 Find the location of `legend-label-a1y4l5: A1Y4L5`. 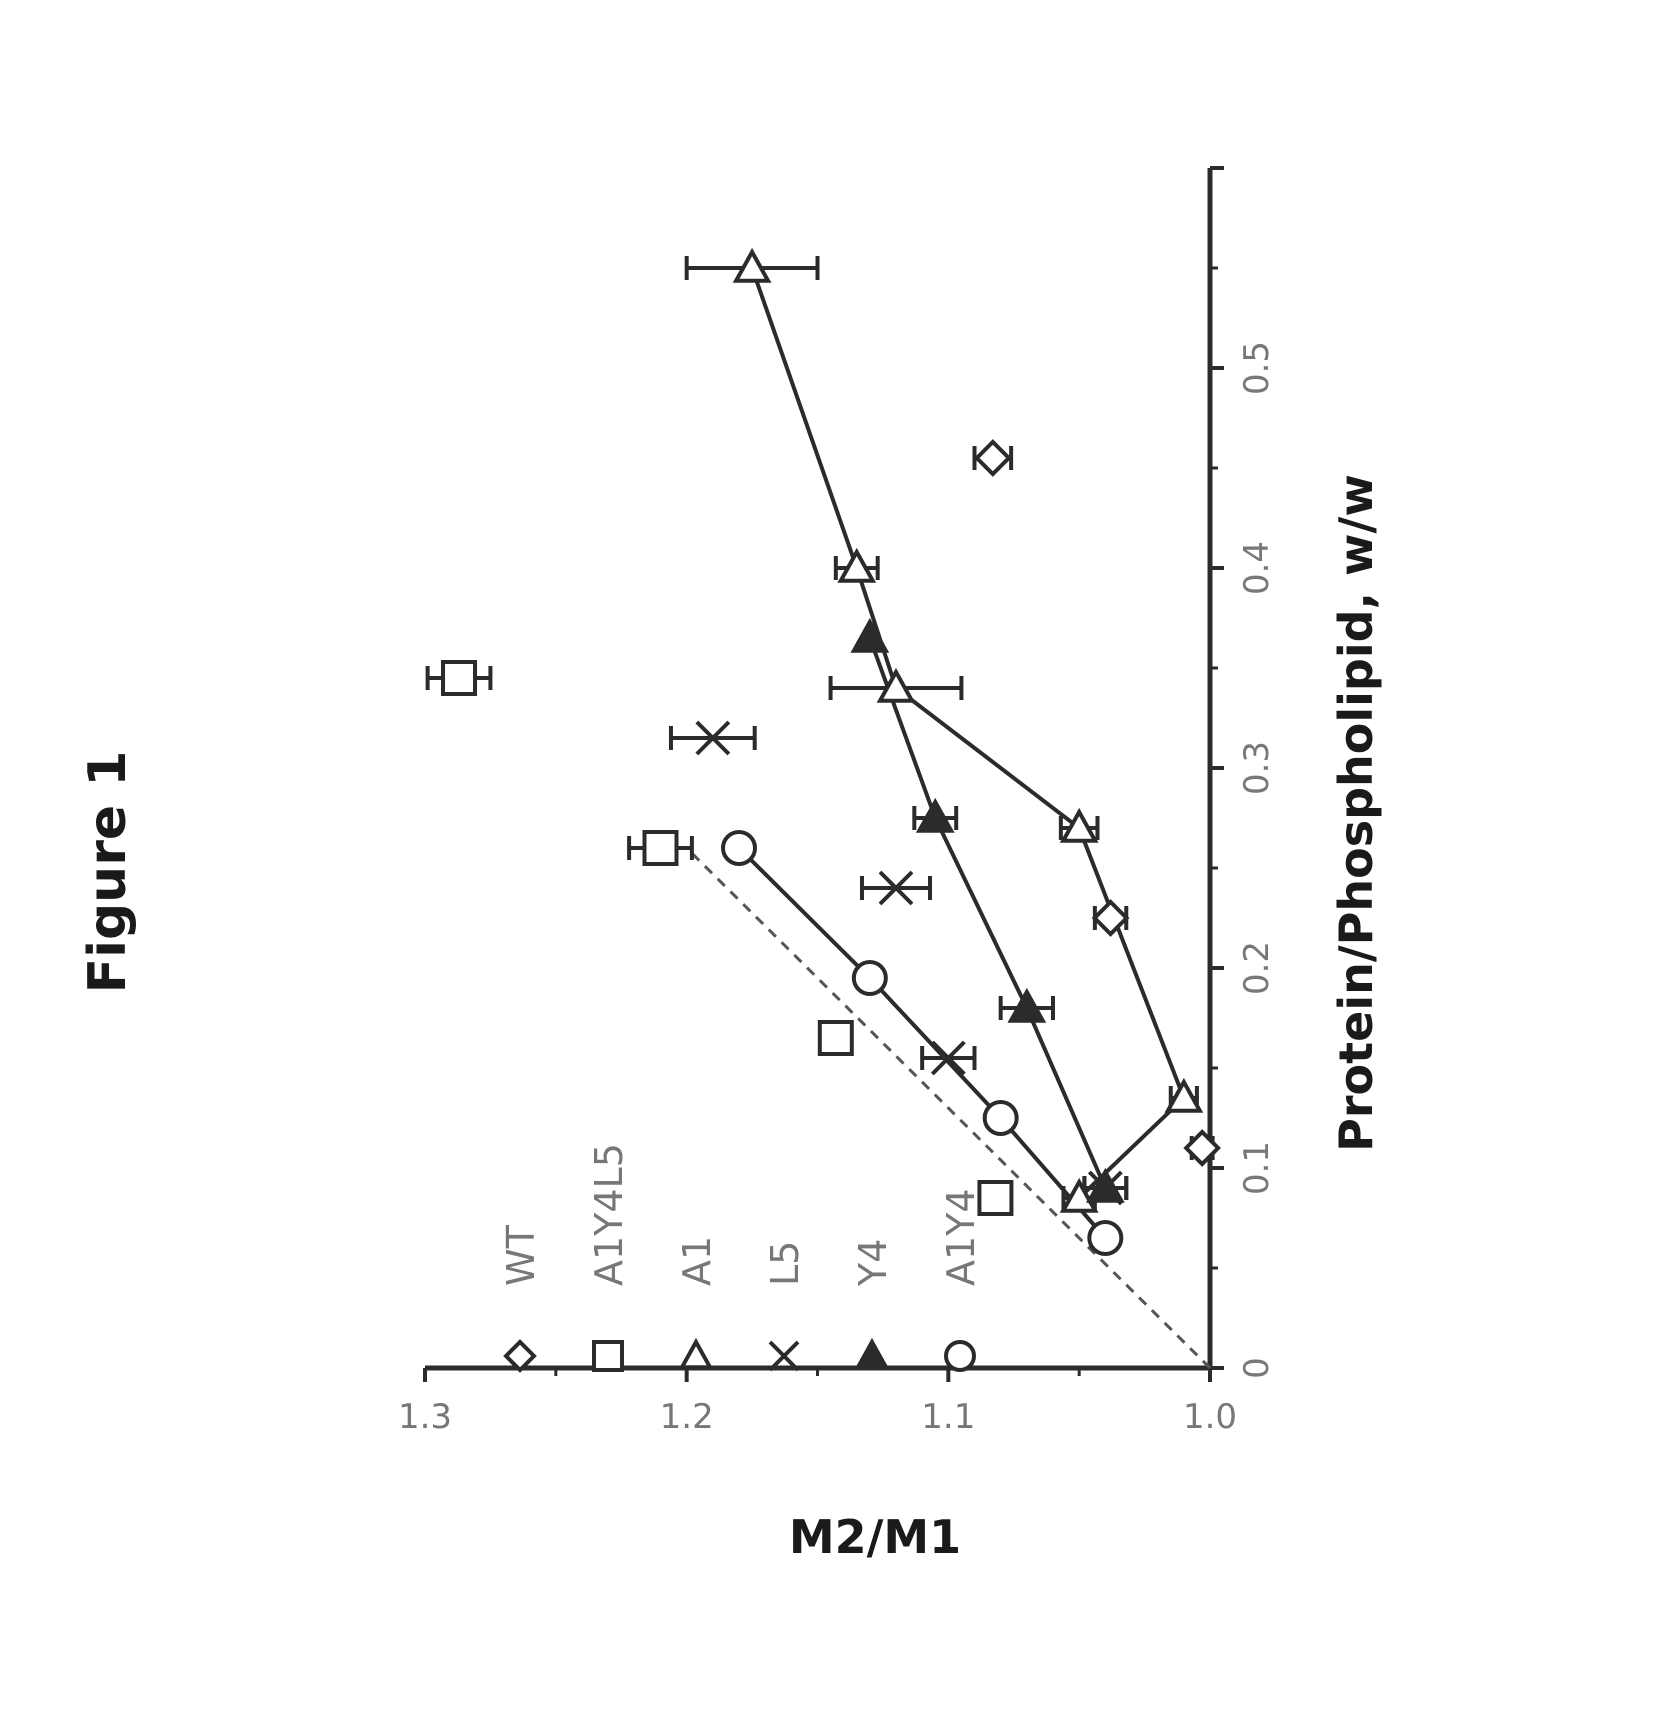

legend-label-a1y4l5: A1Y4L5 is located at coordinates (609, 1214).